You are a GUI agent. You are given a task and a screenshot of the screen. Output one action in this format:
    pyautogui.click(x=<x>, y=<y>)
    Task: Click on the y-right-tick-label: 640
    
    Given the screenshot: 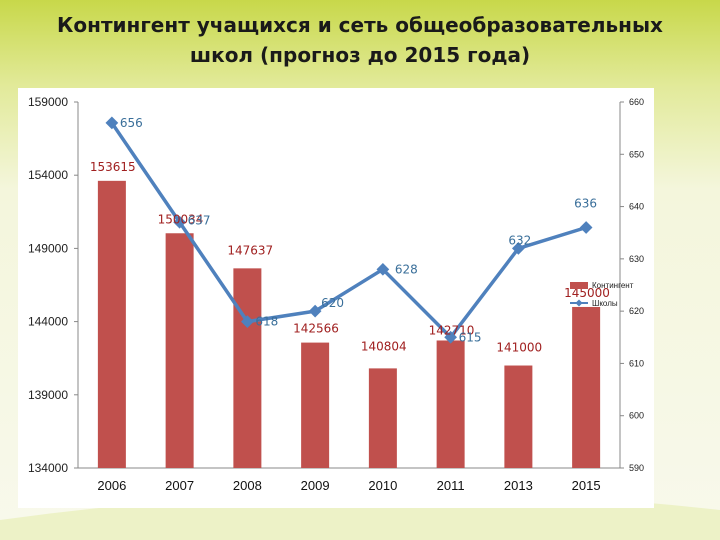 What is the action you would take?
    pyautogui.click(x=636, y=207)
    